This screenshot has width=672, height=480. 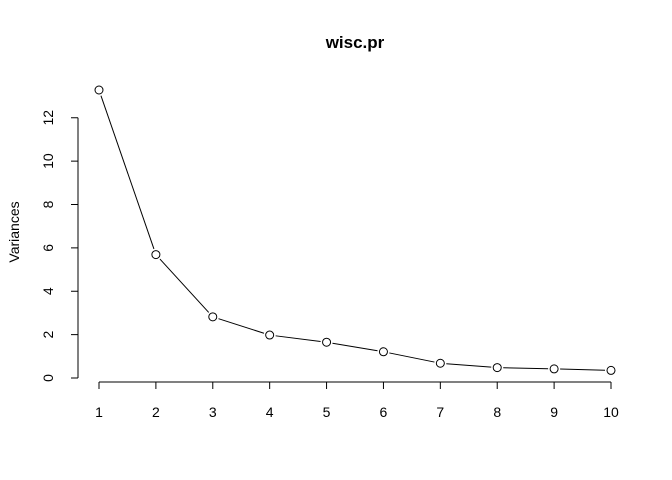 I want to click on x-tick-label: 4, so click(x=270, y=412).